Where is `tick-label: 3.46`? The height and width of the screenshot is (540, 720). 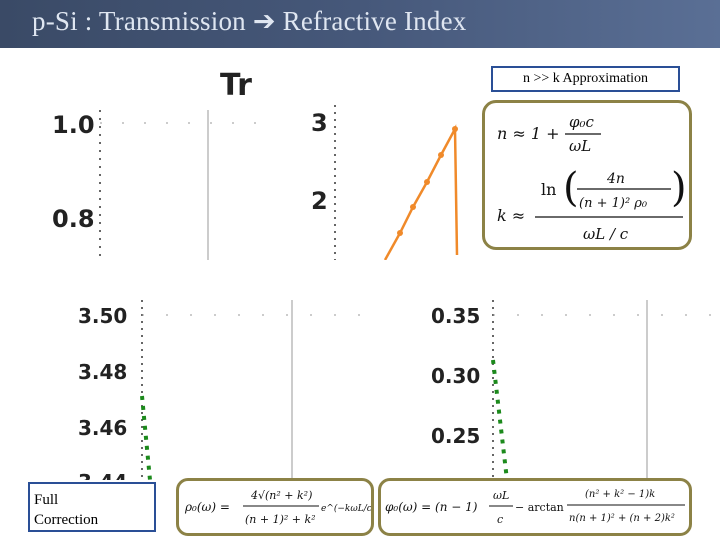 tick-label: 3.46 is located at coordinates (102, 428).